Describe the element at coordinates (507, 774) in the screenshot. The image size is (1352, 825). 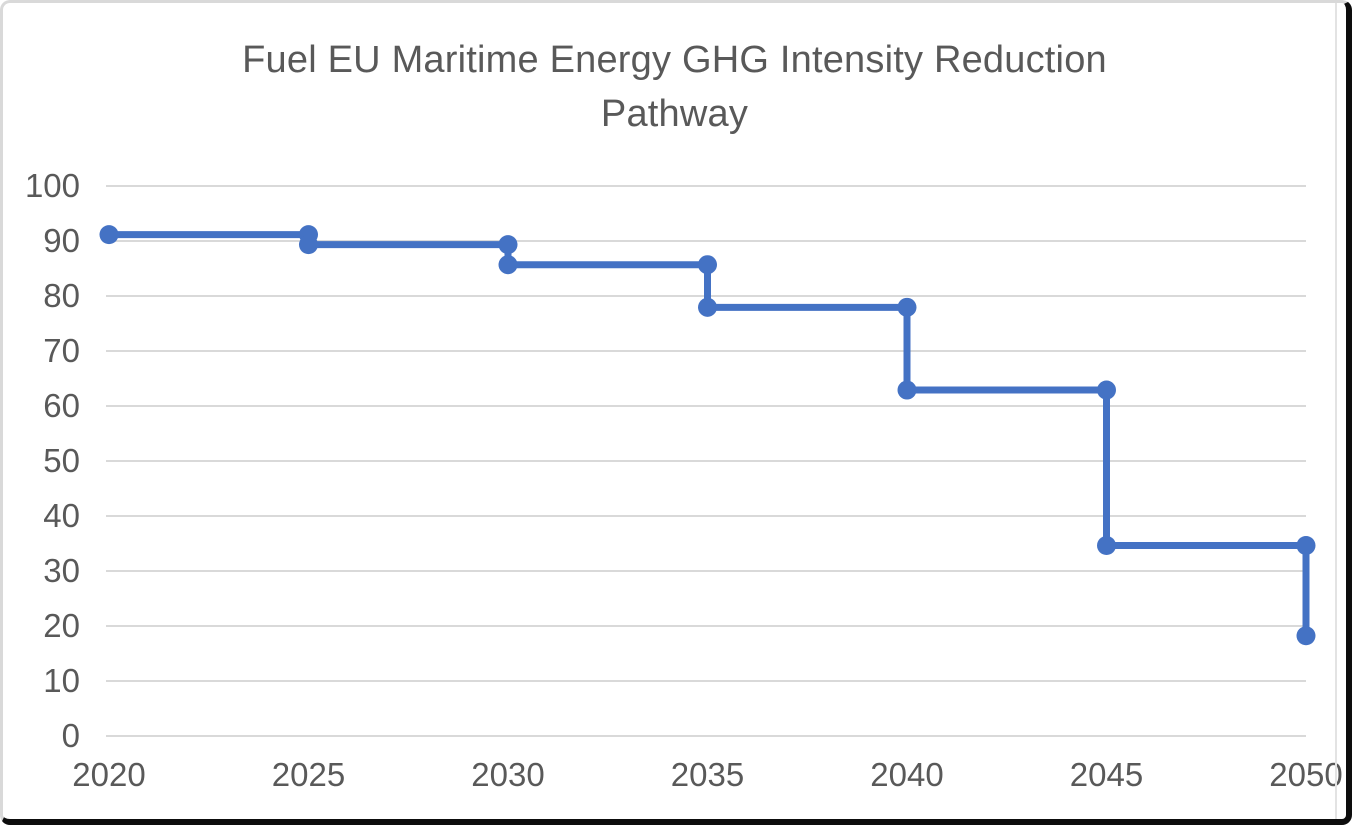
I see `x-axis-tick-label: 2030` at that location.